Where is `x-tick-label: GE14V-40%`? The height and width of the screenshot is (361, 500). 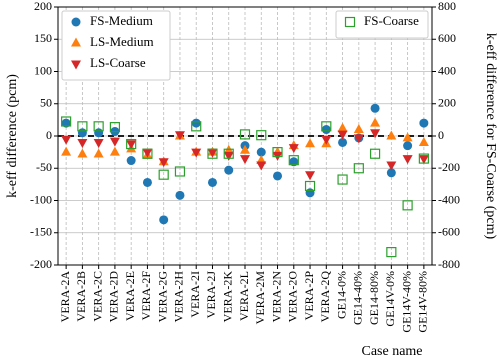 x-tick-label: GE14V-40% is located at coordinates (406, 302).